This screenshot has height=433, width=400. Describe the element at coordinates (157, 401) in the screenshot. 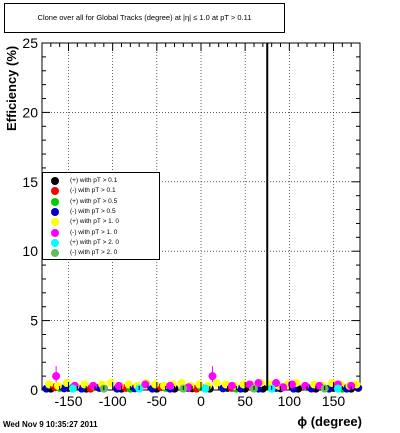

I see `x-tick-label: -50` at that location.